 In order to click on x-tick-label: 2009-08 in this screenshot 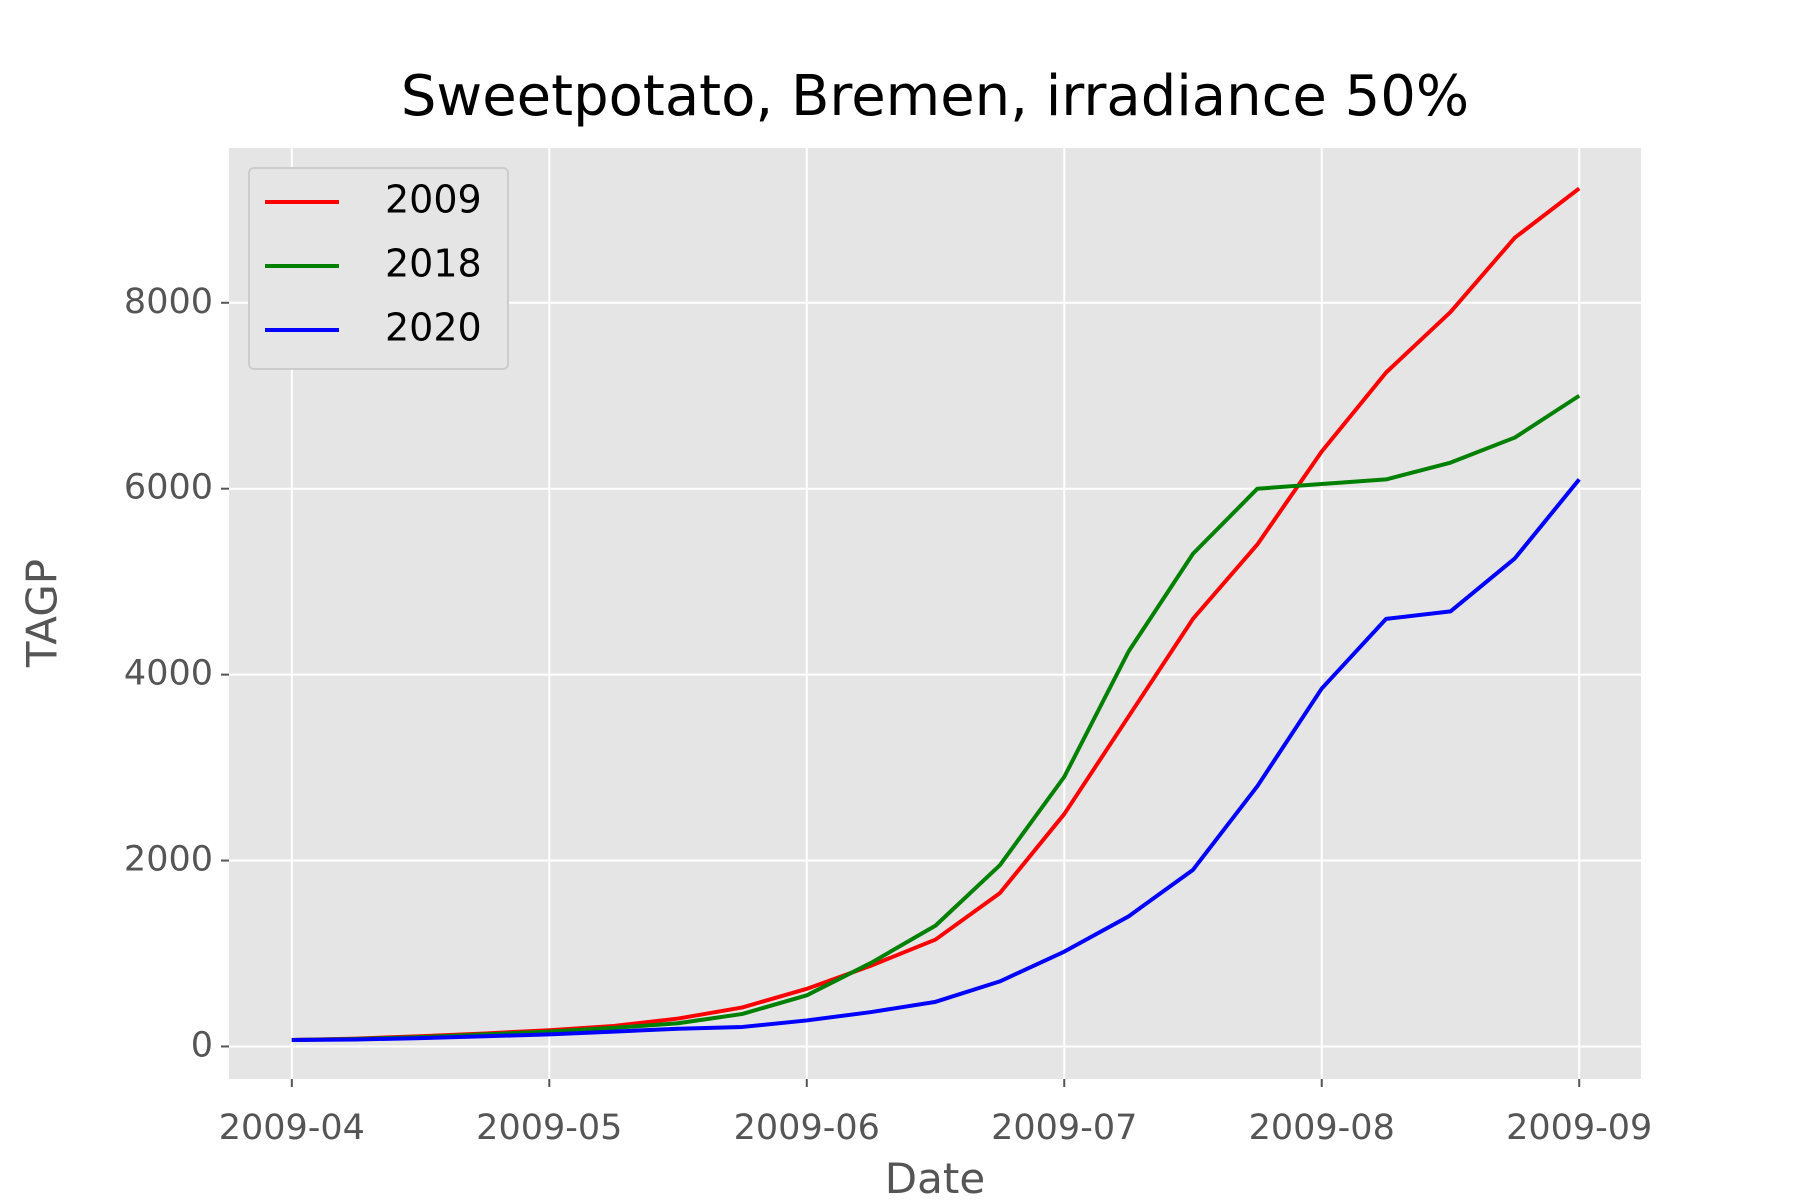, I will do `click(1322, 1128)`.